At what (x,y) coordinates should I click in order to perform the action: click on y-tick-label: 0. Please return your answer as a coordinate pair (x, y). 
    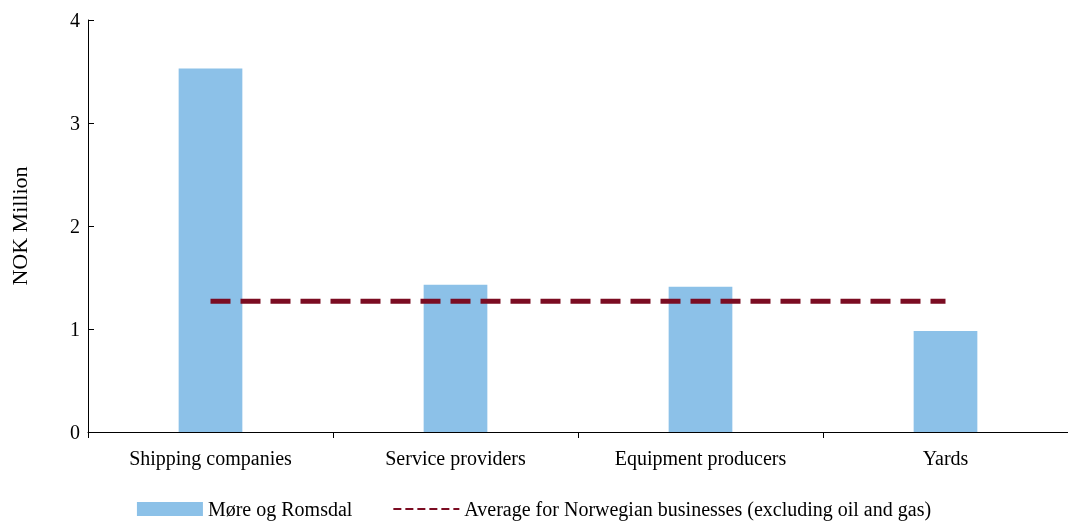
    Looking at the image, I should click on (75, 432).